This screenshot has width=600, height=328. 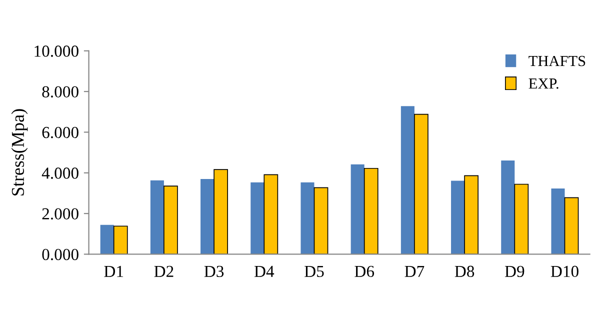 What do you see at coordinates (214, 272) in the screenshot?
I see `x-tick-label: D3` at bounding box center [214, 272].